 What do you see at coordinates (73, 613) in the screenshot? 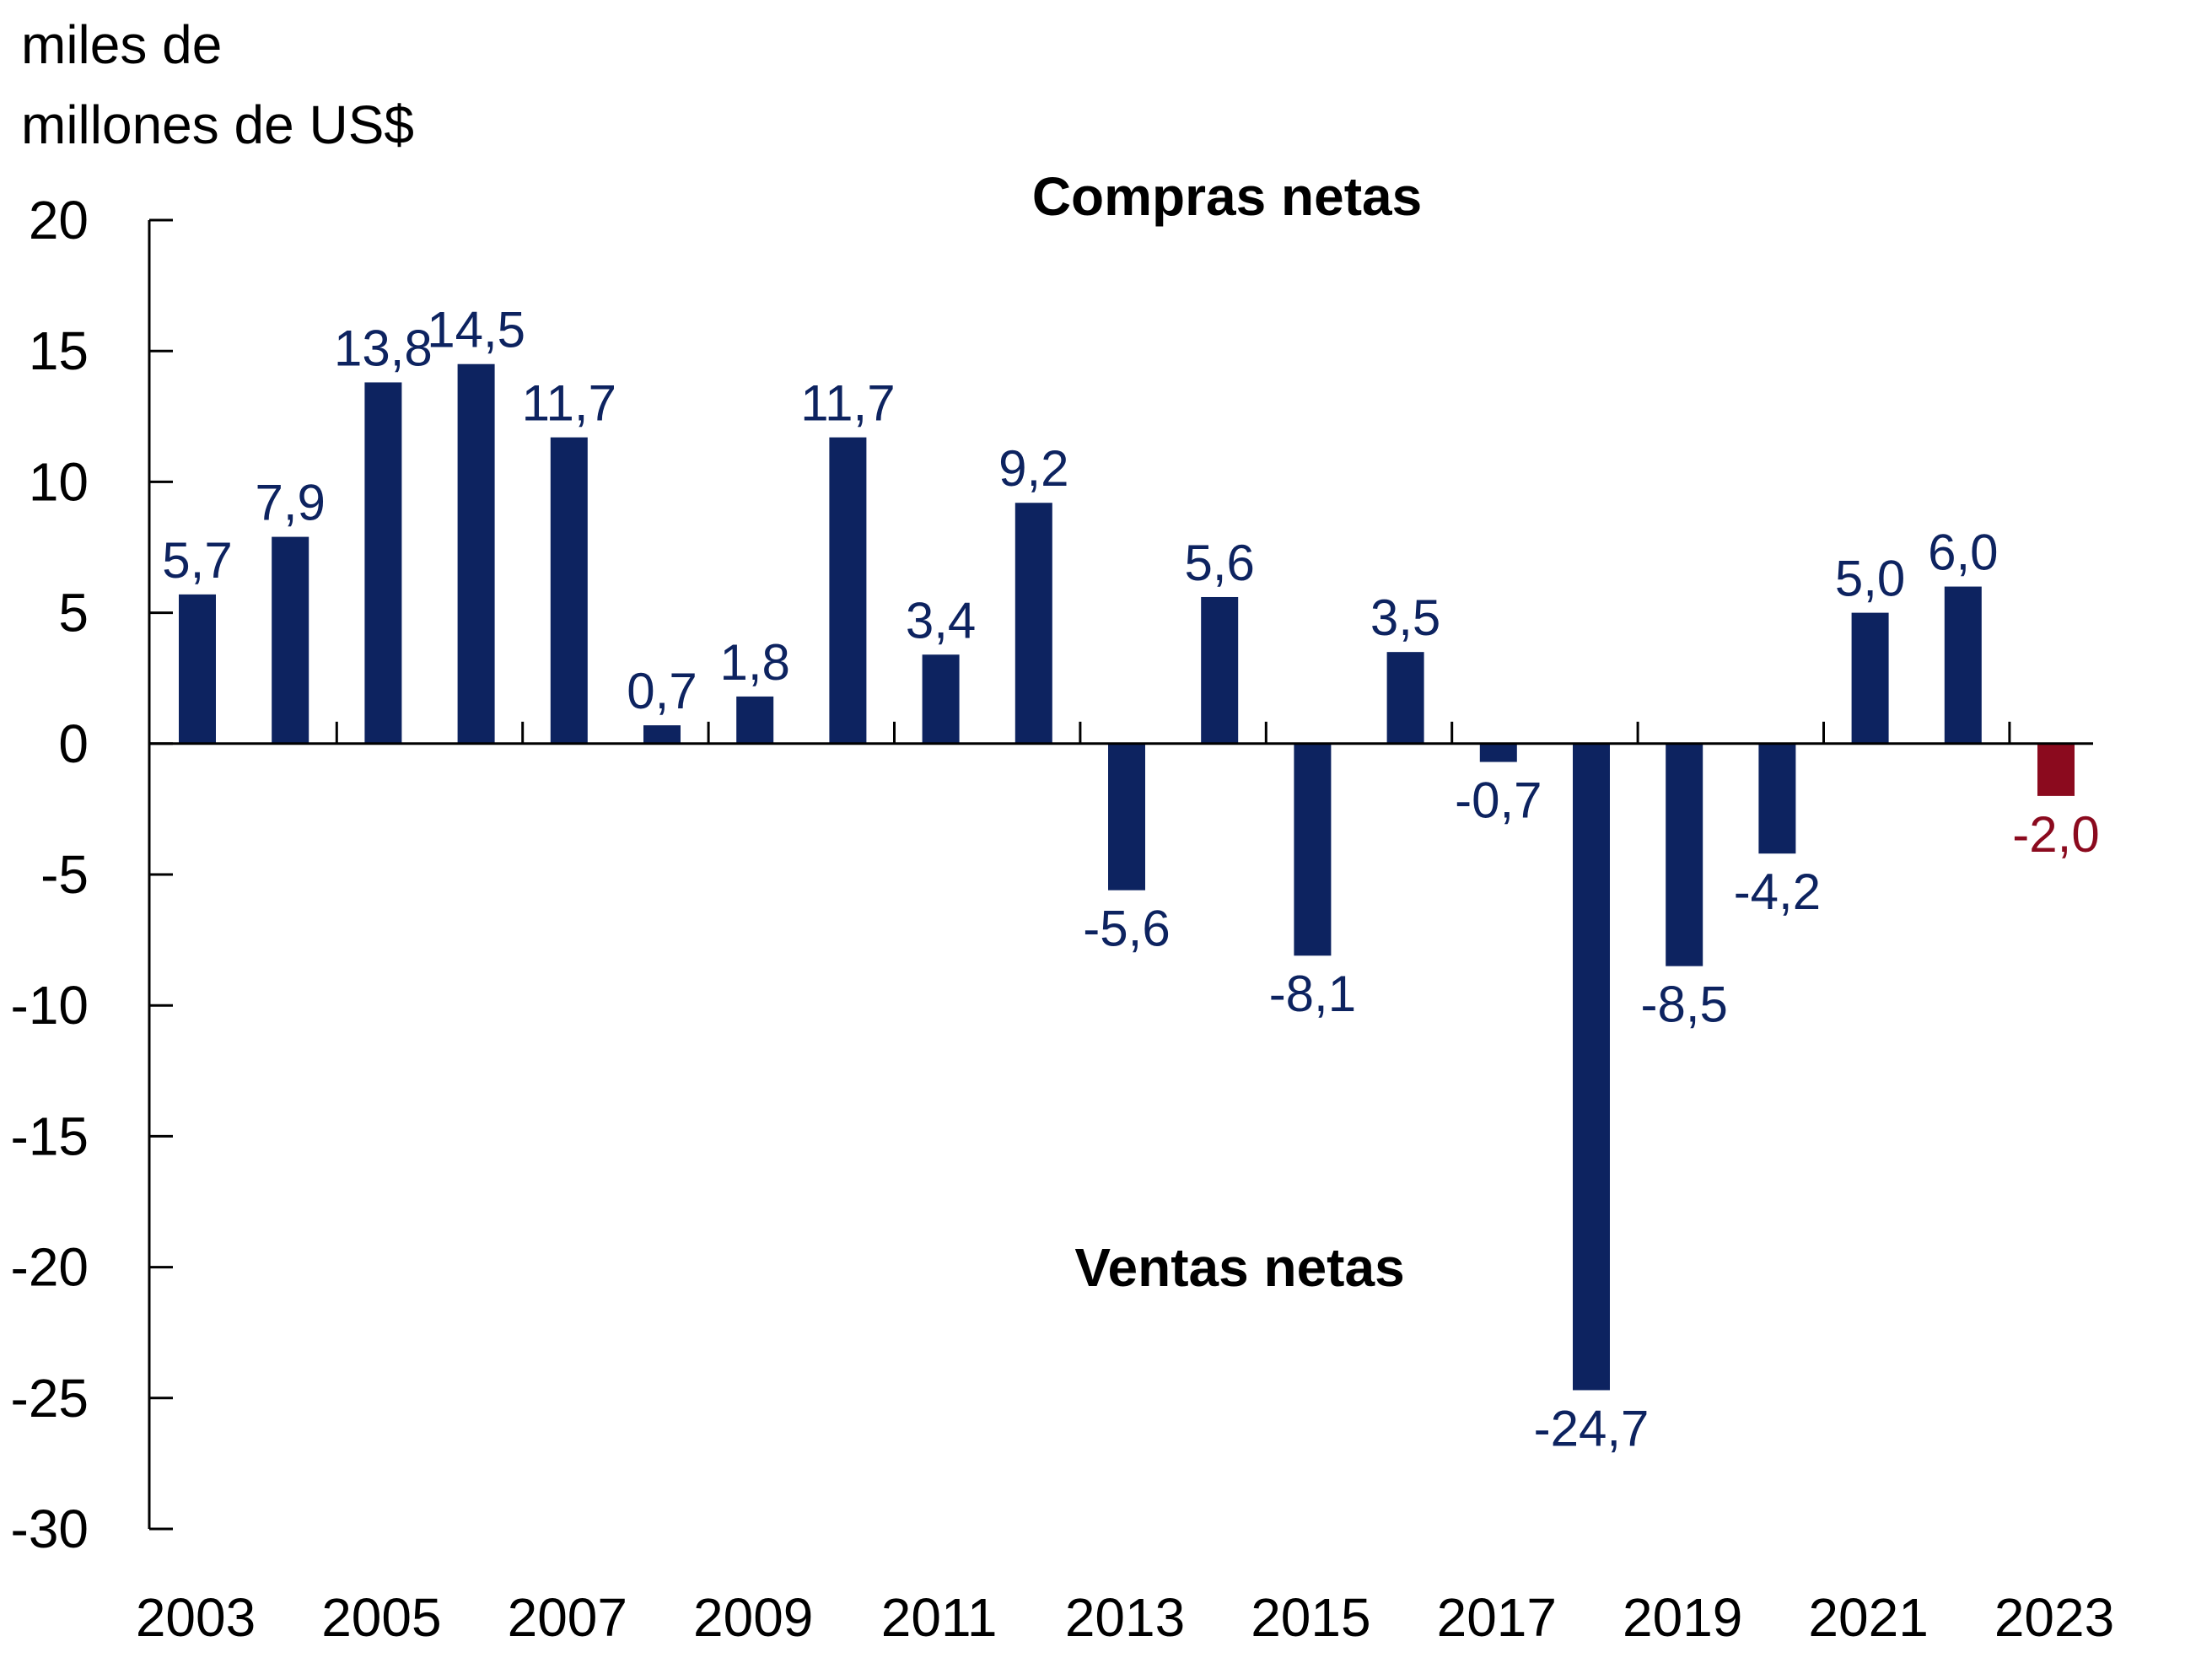
I see `y-tick-label: 5` at bounding box center [73, 613].